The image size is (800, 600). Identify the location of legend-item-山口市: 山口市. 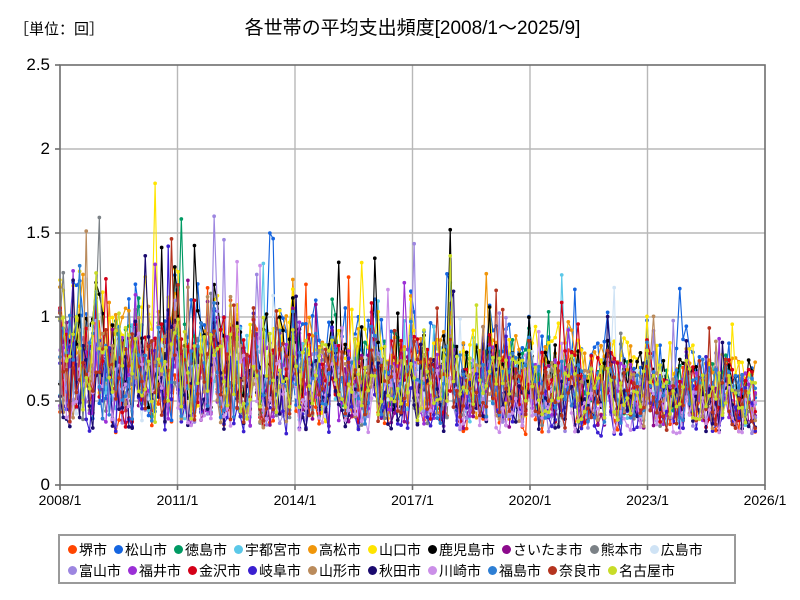
(394, 550).